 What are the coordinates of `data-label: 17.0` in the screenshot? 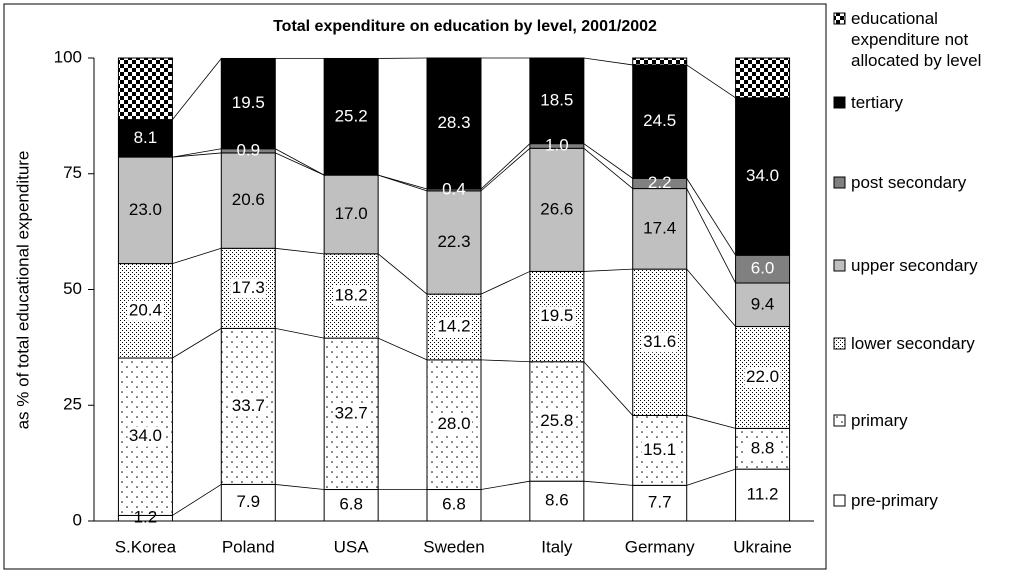 It's located at (351, 213).